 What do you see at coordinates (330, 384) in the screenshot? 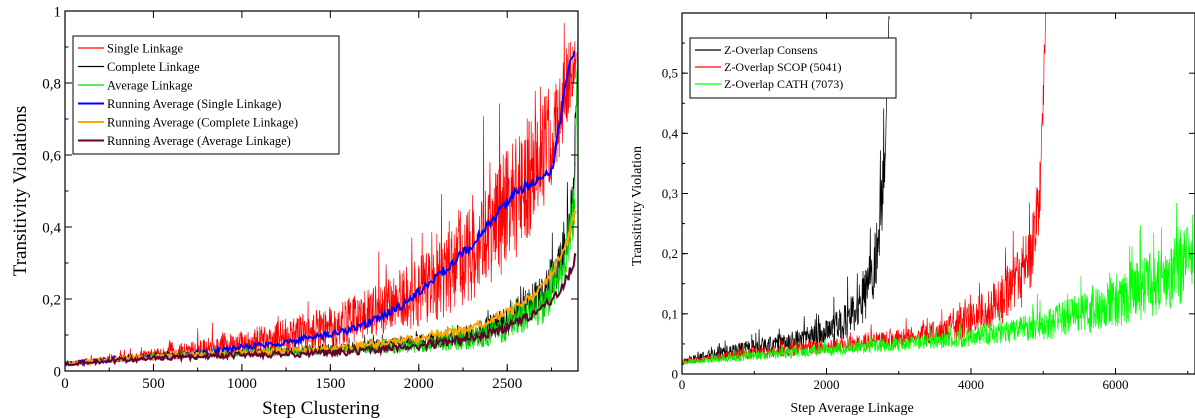
I see `x-tick-label: 1500` at bounding box center [330, 384].